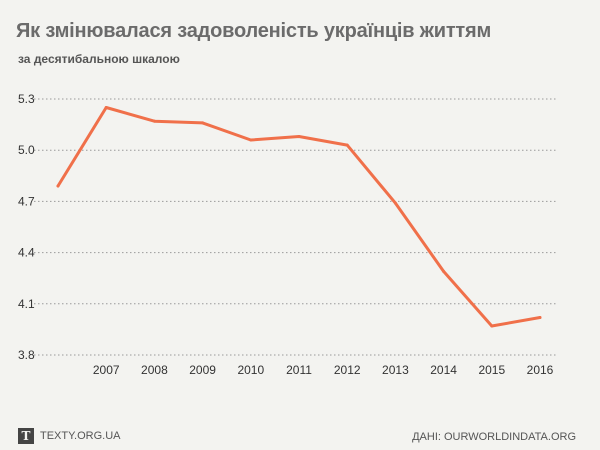  Describe the element at coordinates (80, 436) in the screenshot. I see `brand-text: TEXTY.ORG.UA` at that location.